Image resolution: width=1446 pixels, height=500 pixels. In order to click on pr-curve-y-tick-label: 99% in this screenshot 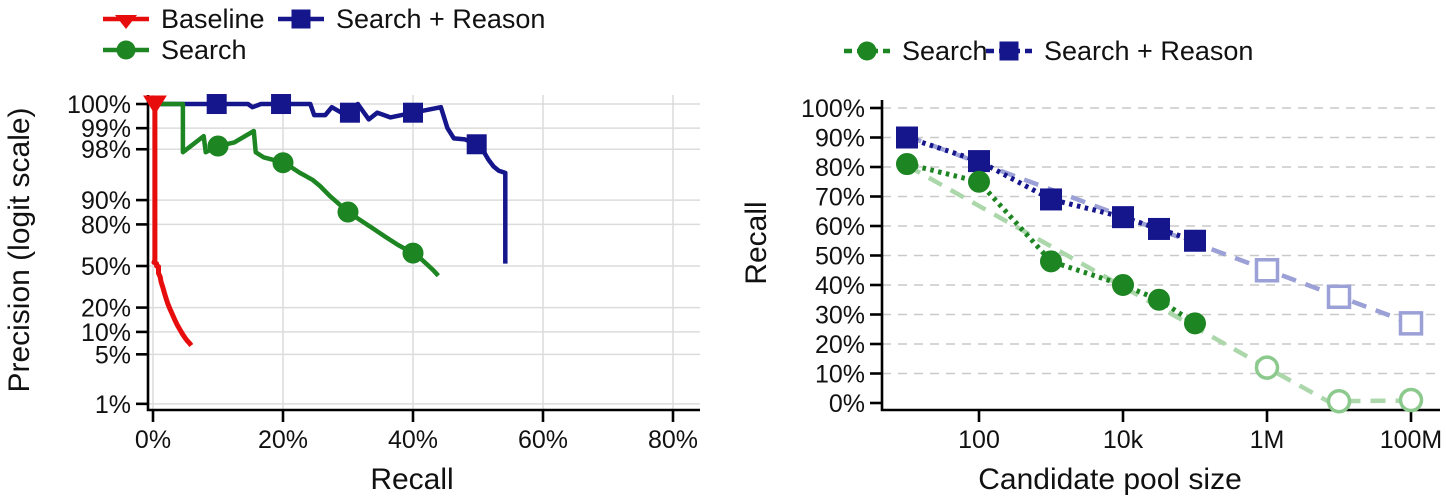, I will do `click(106, 129)`.